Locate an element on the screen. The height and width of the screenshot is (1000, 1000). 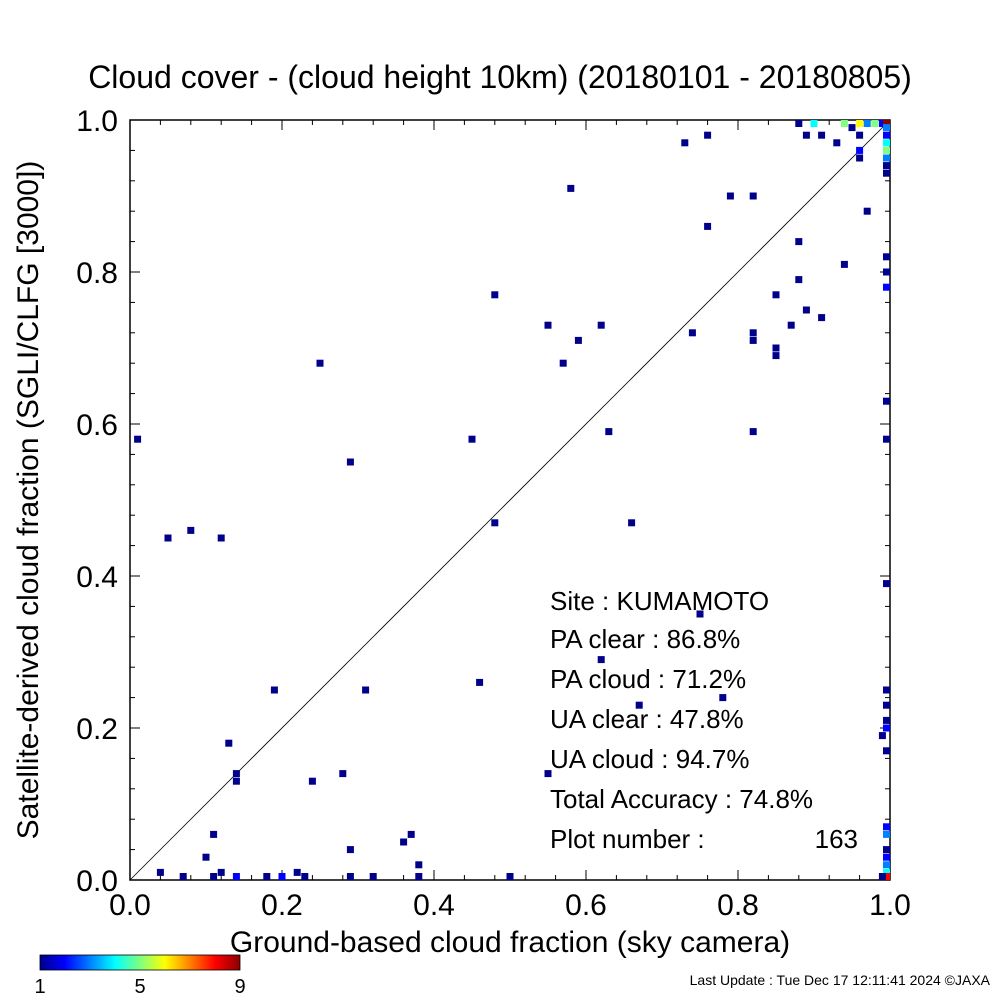
stat-plot-number-value: 163 is located at coordinates (836, 839).